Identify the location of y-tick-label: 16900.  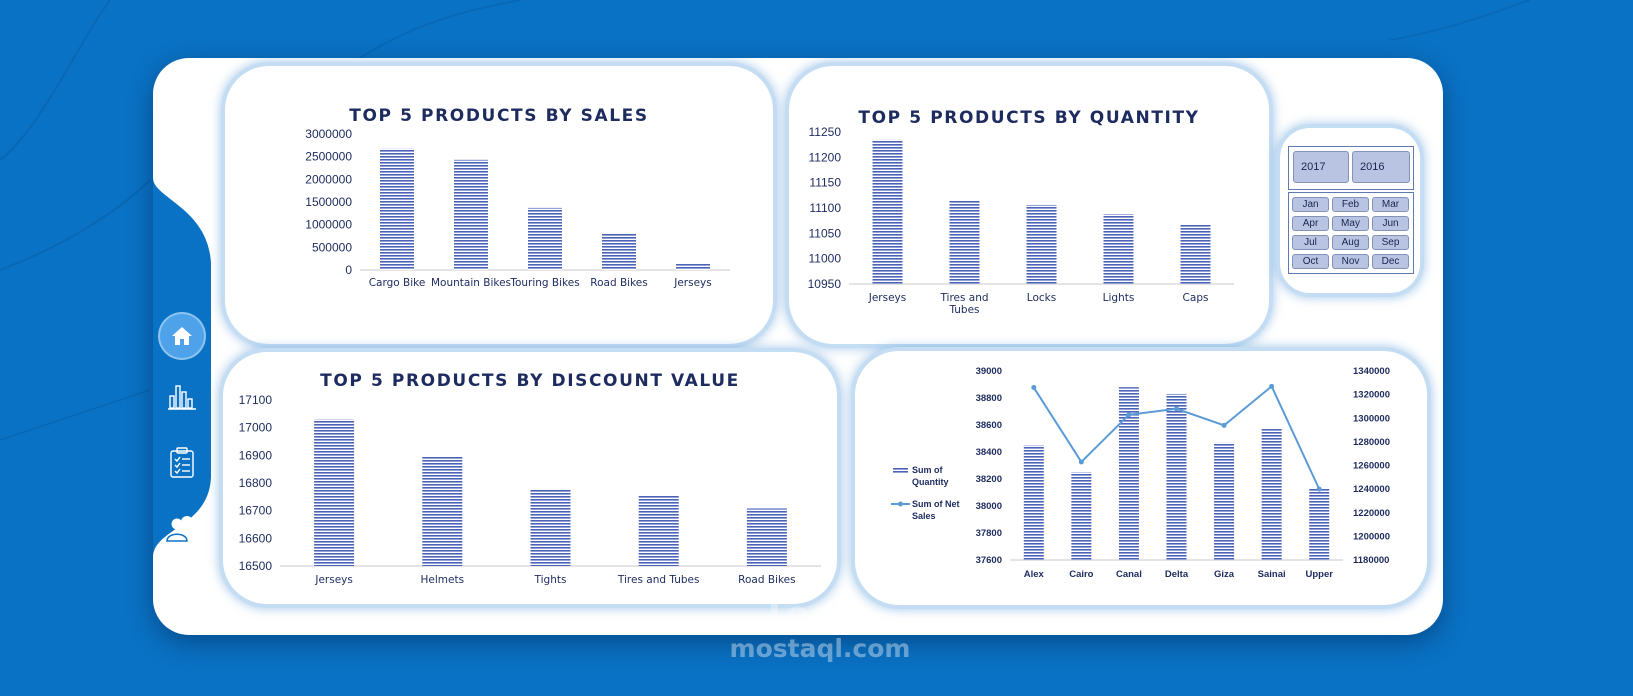
(256, 455).